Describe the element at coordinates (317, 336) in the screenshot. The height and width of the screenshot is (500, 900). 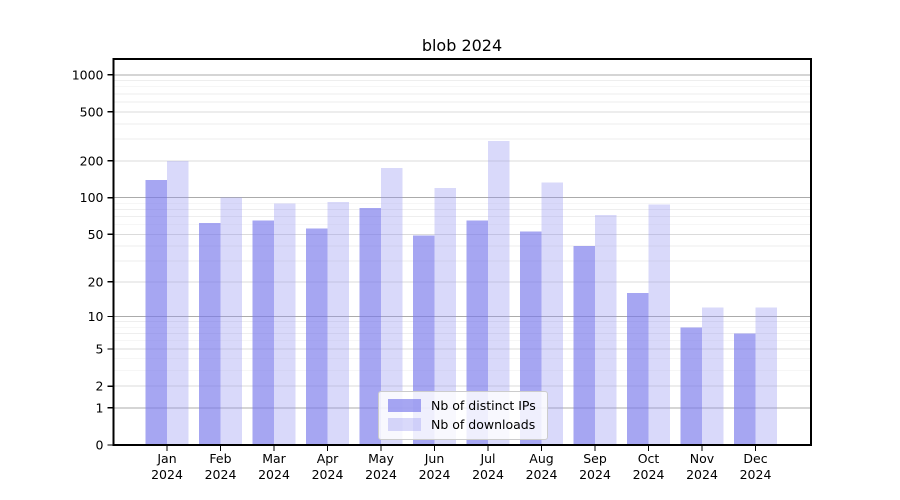
I see `bar-distinct-ips-apr` at that location.